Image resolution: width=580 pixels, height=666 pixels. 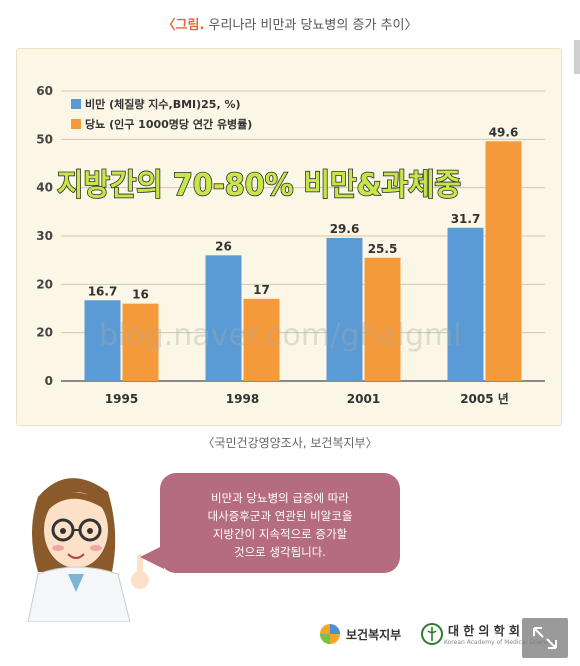 I want to click on x-tick-label: 2001, so click(x=363, y=399).